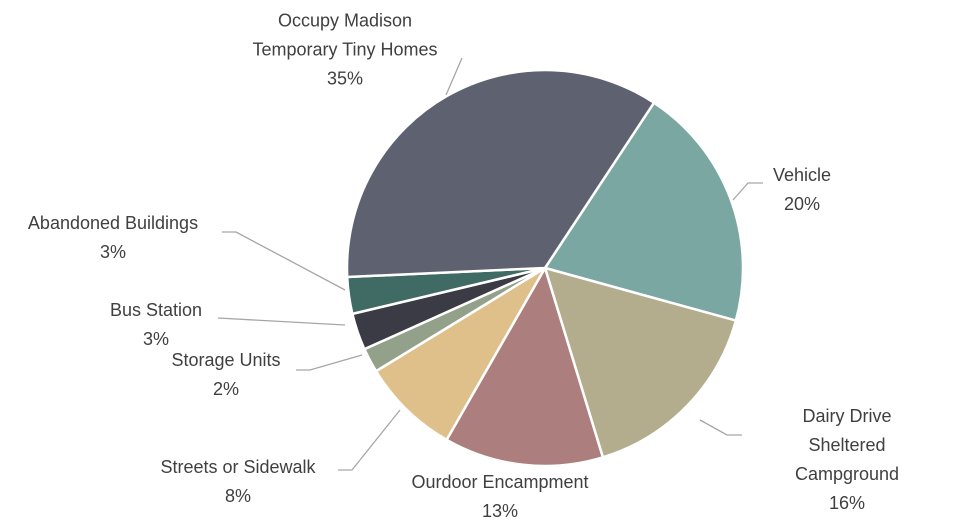 The image size is (954, 526). I want to click on category-label: Streets or Sidewalk, so click(238, 467).